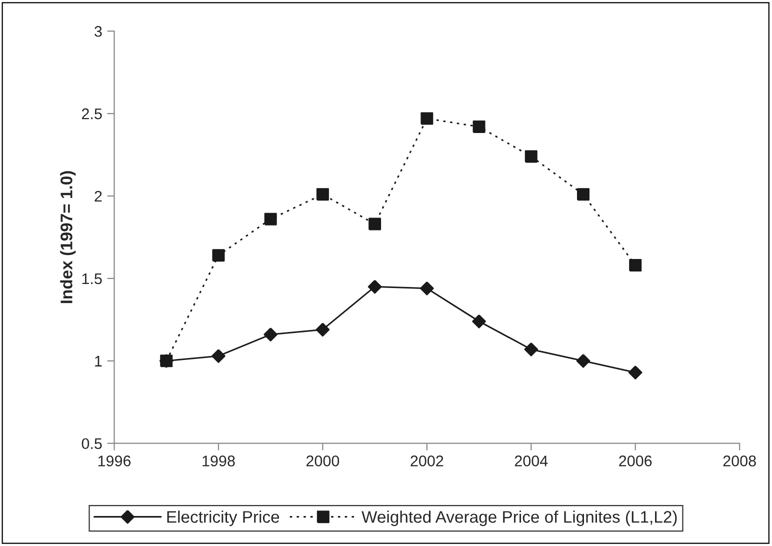  Describe the element at coordinates (98, 361) in the screenshot. I see `y-tick-label: 1` at that location.